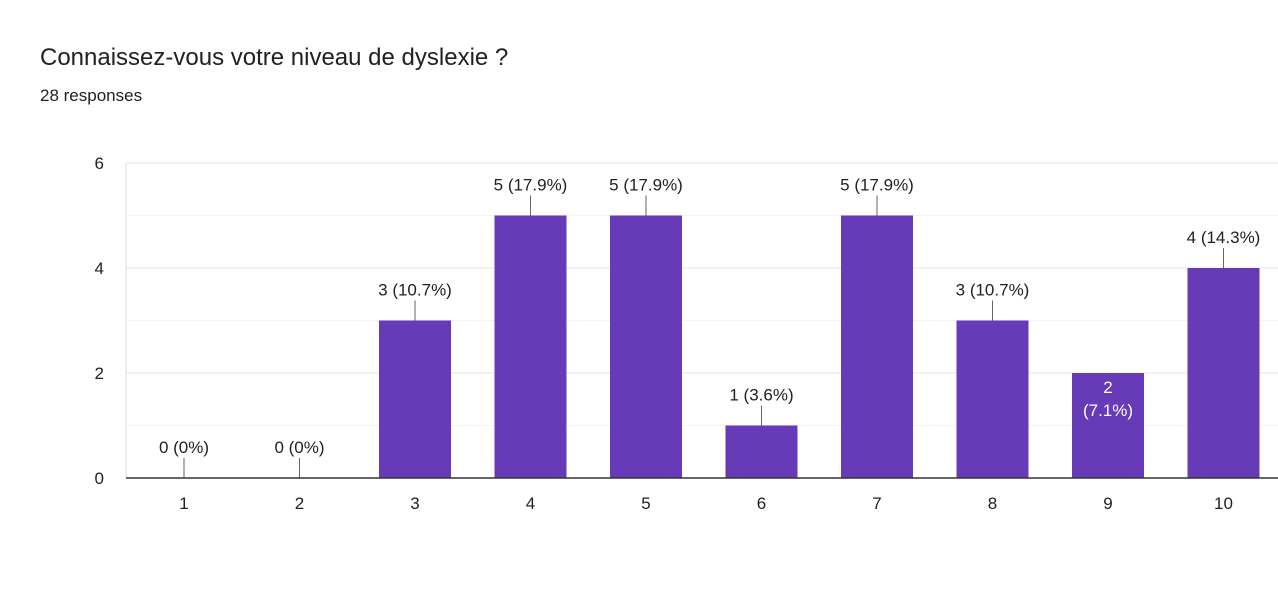  What do you see at coordinates (1107, 387) in the screenshot?
I see `data-label: 2` at bounding box center [1107, 387].